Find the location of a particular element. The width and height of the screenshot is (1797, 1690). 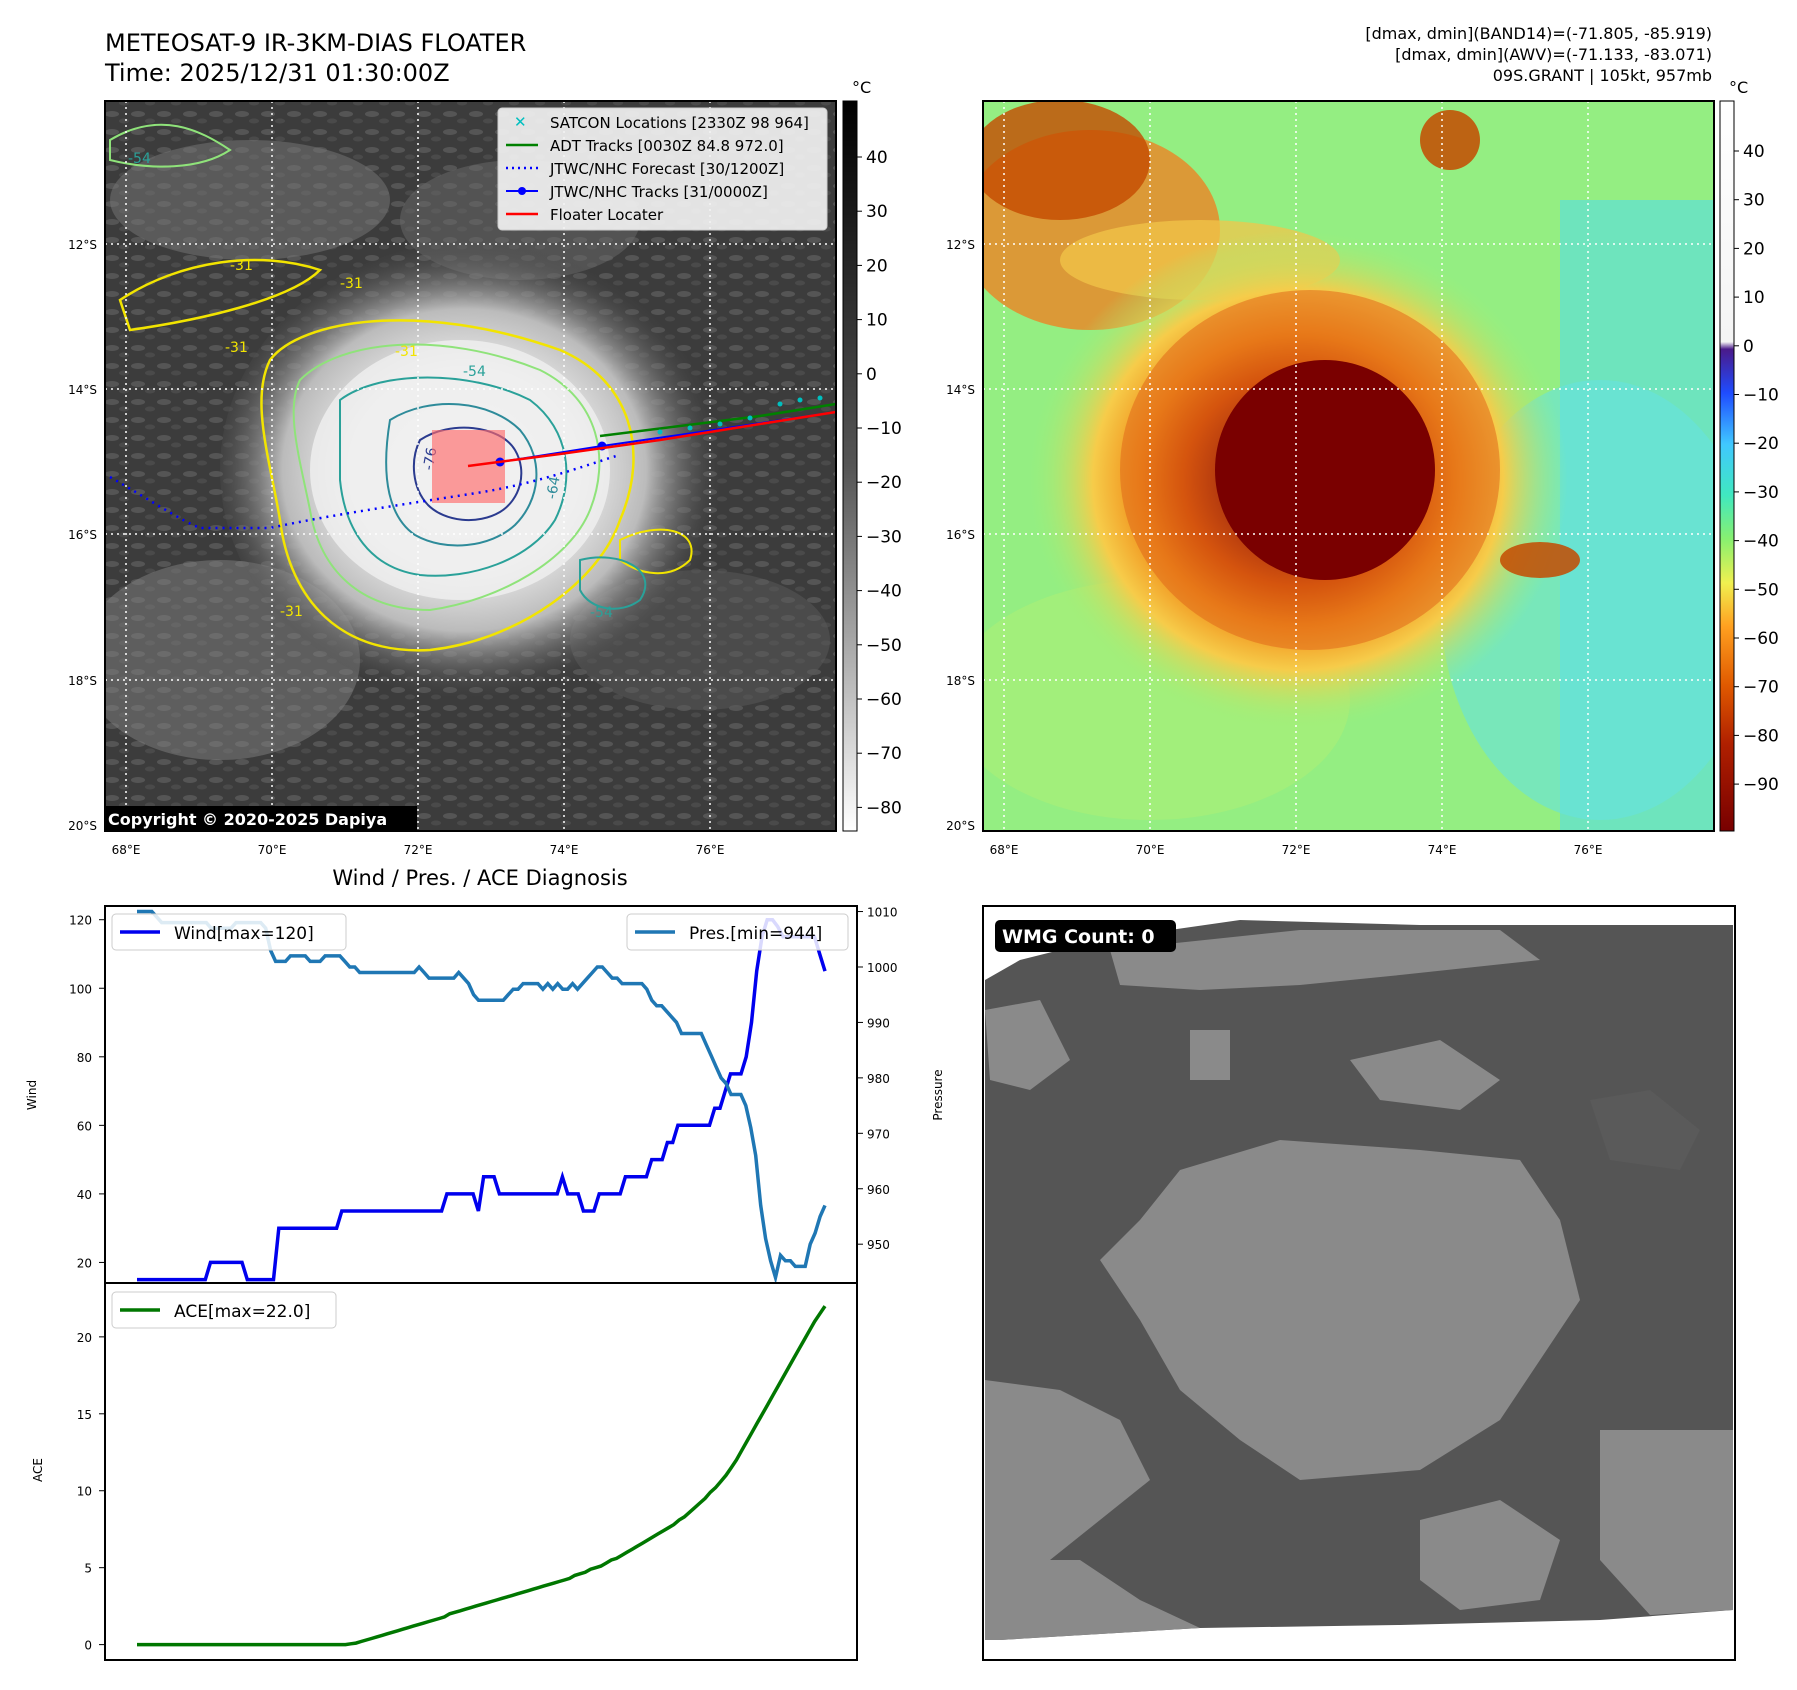

wind-axis-label: Wind is located at coordinates (32, 1095).